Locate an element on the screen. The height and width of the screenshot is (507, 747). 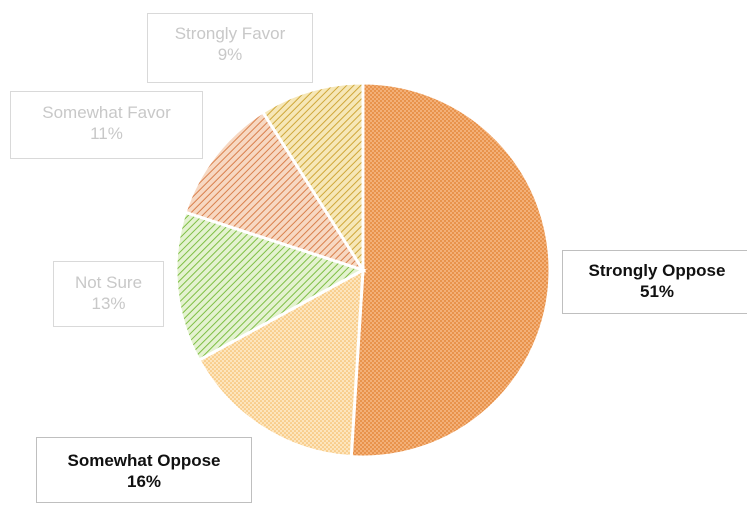
slice-label-value: 13% is located at coordinates (108, 303).